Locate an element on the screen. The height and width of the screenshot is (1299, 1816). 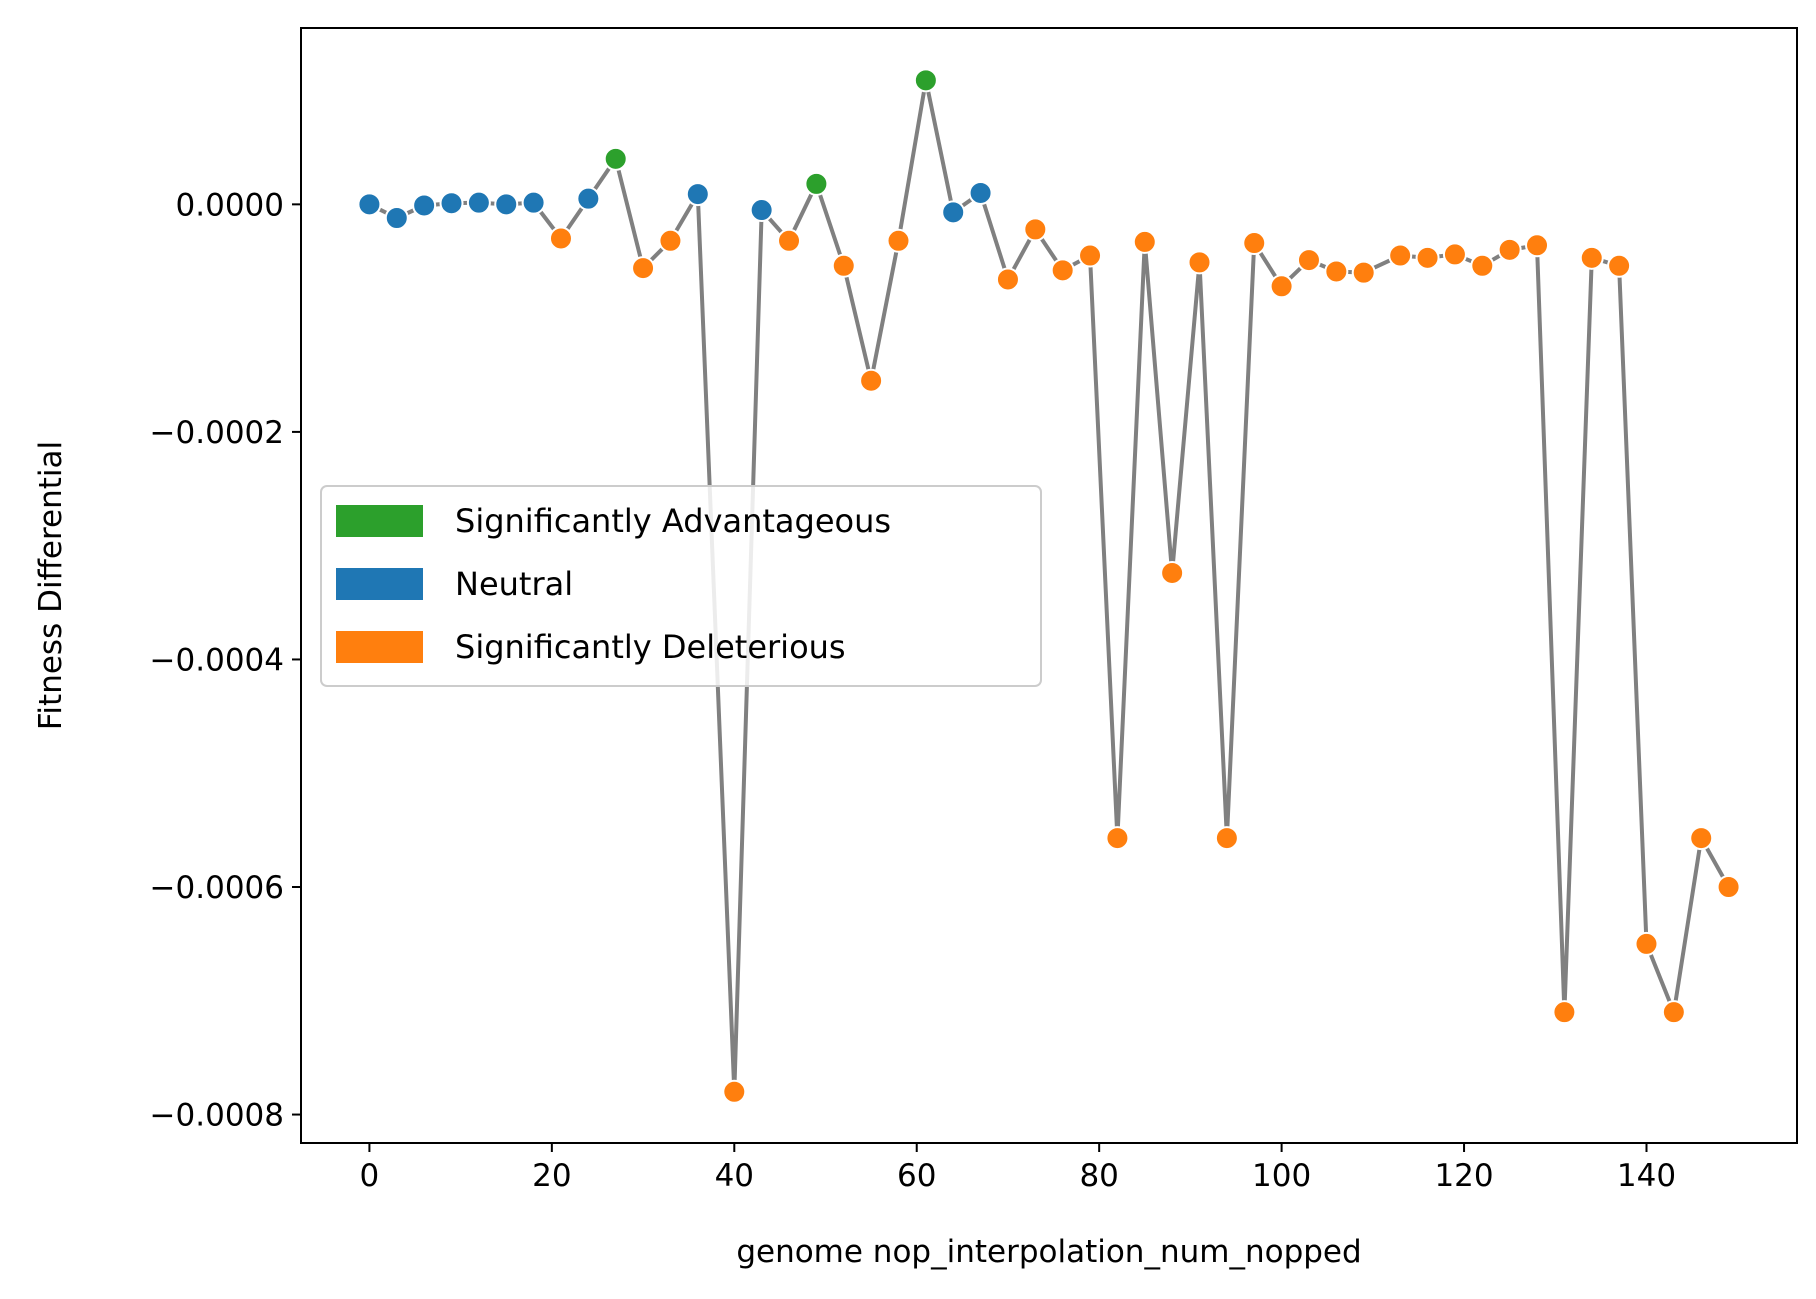
x-tick-label: 120 is located at coordinates (1463, 1176).